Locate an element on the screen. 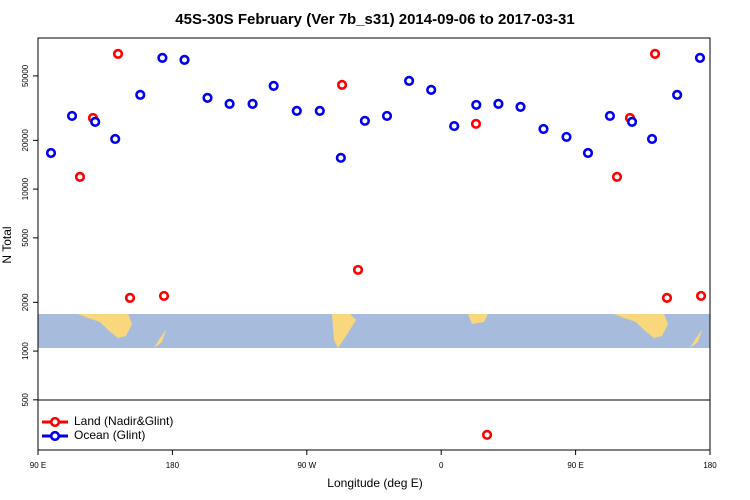 The width and height of the screenshot is (750, 500). y-tick-label: 1000 is located at coordinates (25, 351).